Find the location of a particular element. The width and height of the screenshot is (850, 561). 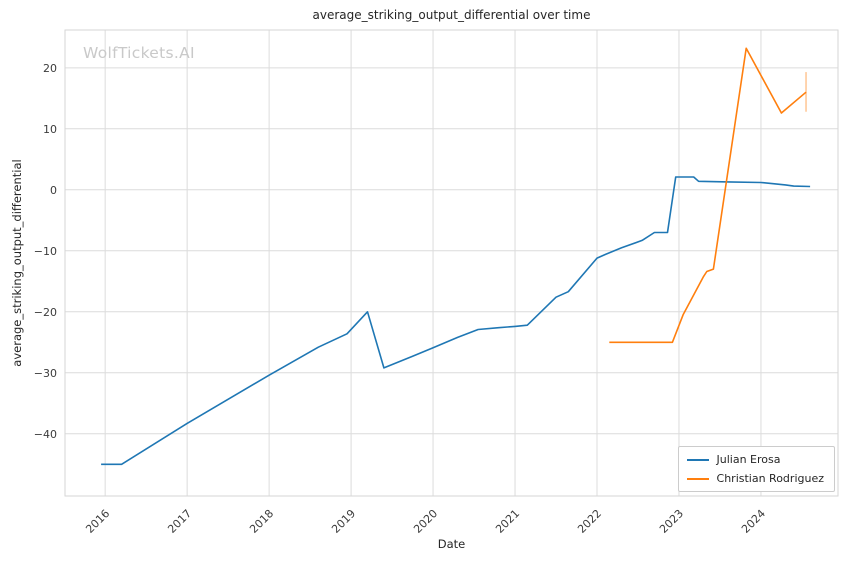

x-tick-label: 2019 is located at coordinates (343, 521).